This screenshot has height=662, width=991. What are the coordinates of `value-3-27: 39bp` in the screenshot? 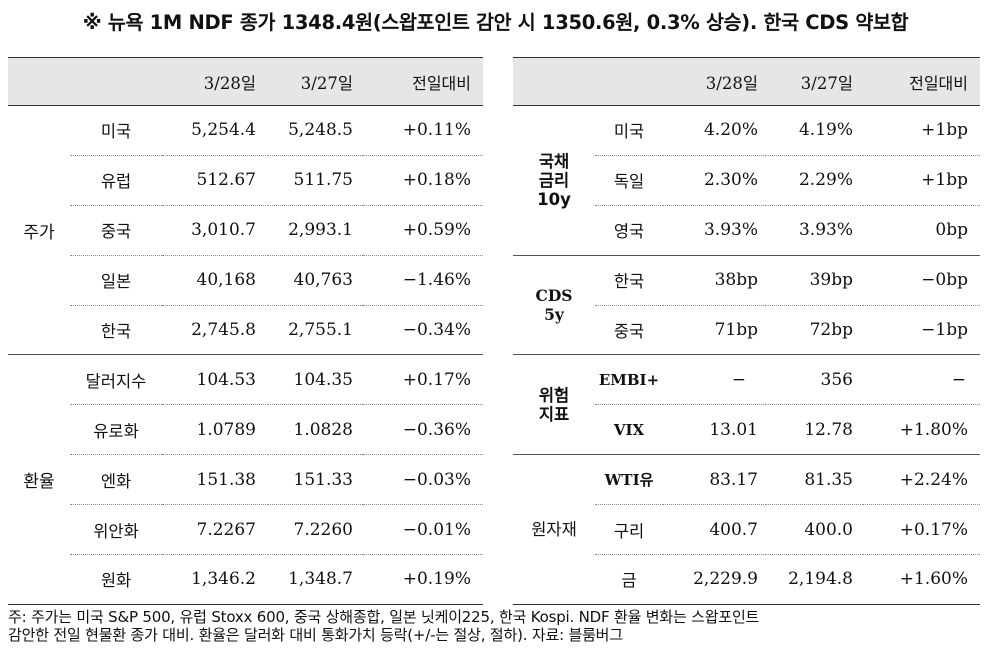 It's located at (814, 280).